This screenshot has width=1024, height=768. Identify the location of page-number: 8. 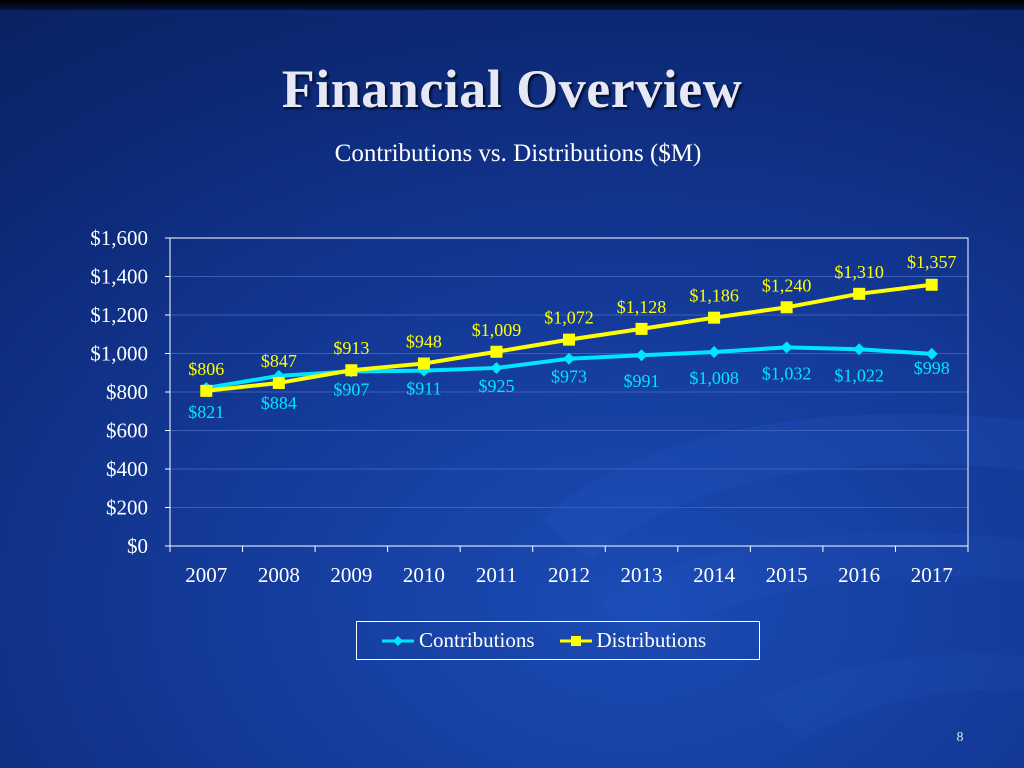
(960, 737).